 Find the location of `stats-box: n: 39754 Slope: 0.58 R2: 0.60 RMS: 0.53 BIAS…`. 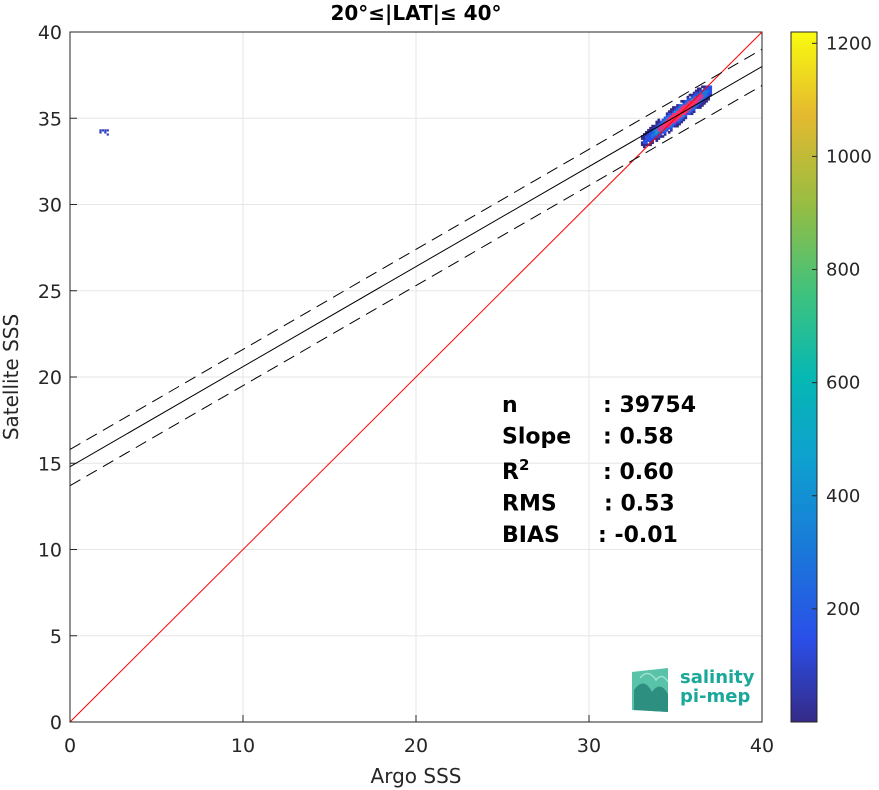

stats-box: n: 39754 Slope: 0.58 R2: 0.60 RMS: 0.53 BIAS… is located at coordinates (599, 470).